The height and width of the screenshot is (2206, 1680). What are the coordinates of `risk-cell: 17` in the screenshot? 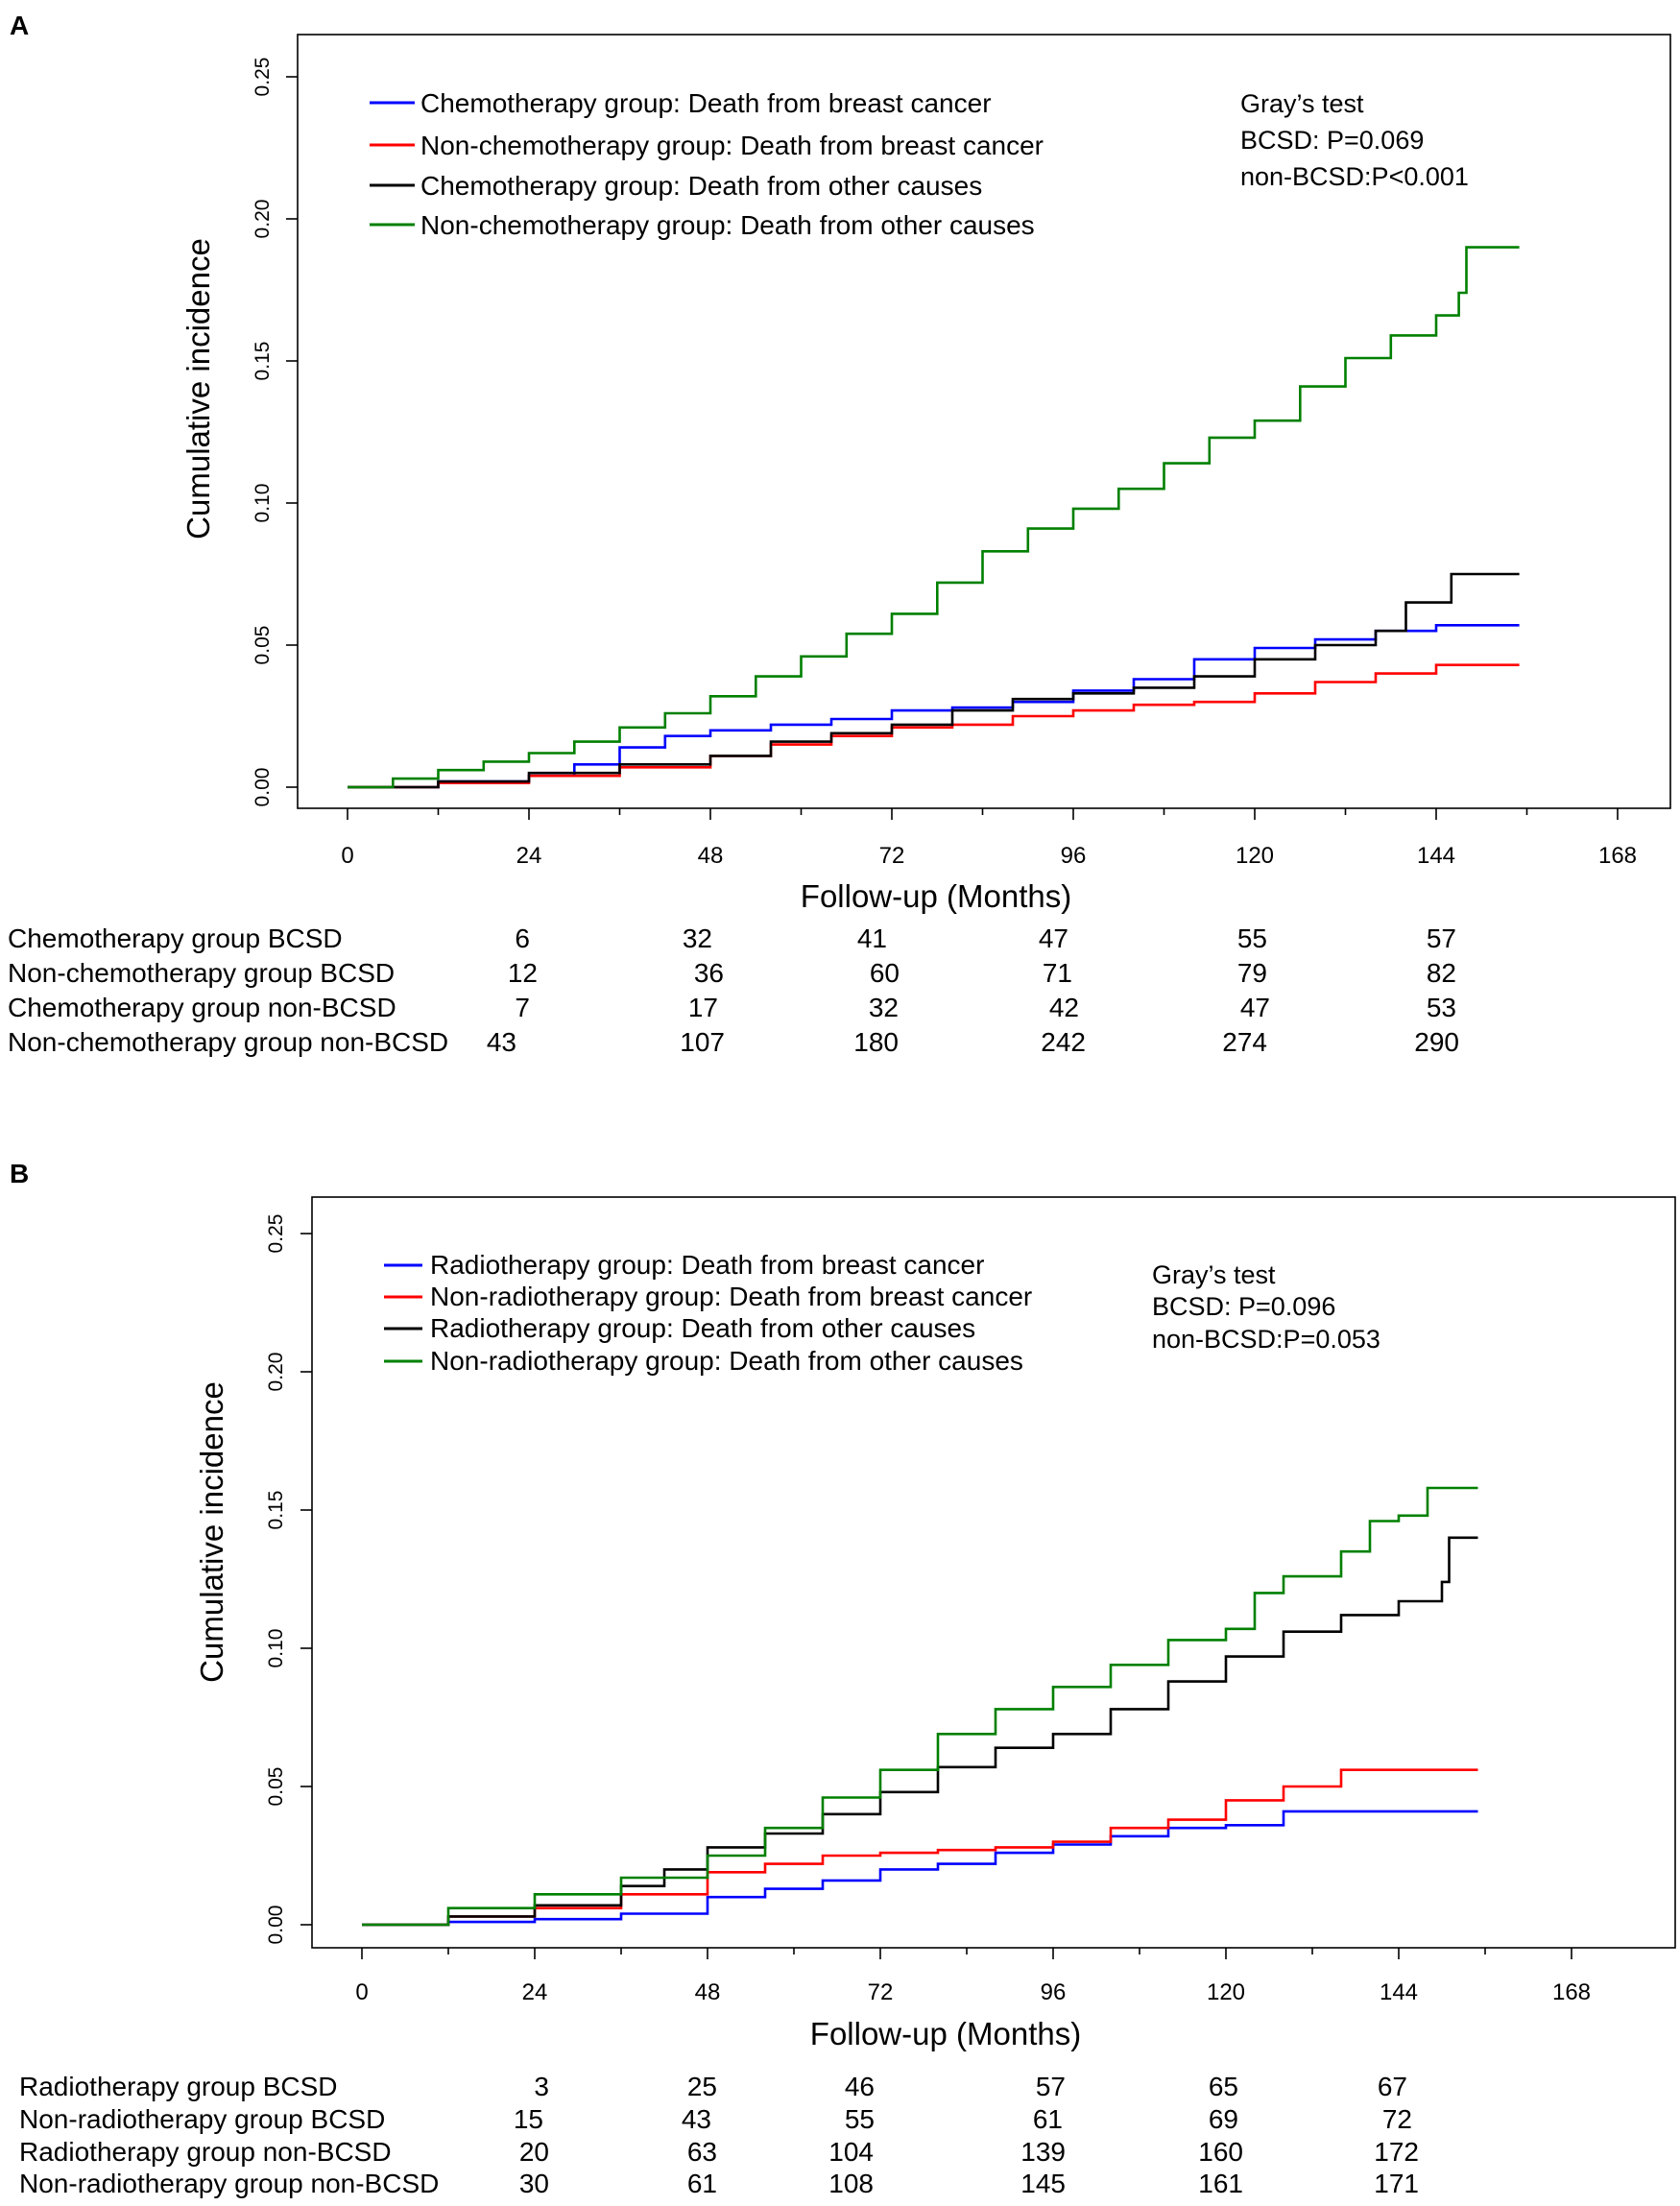 It's located at (703, 1007).